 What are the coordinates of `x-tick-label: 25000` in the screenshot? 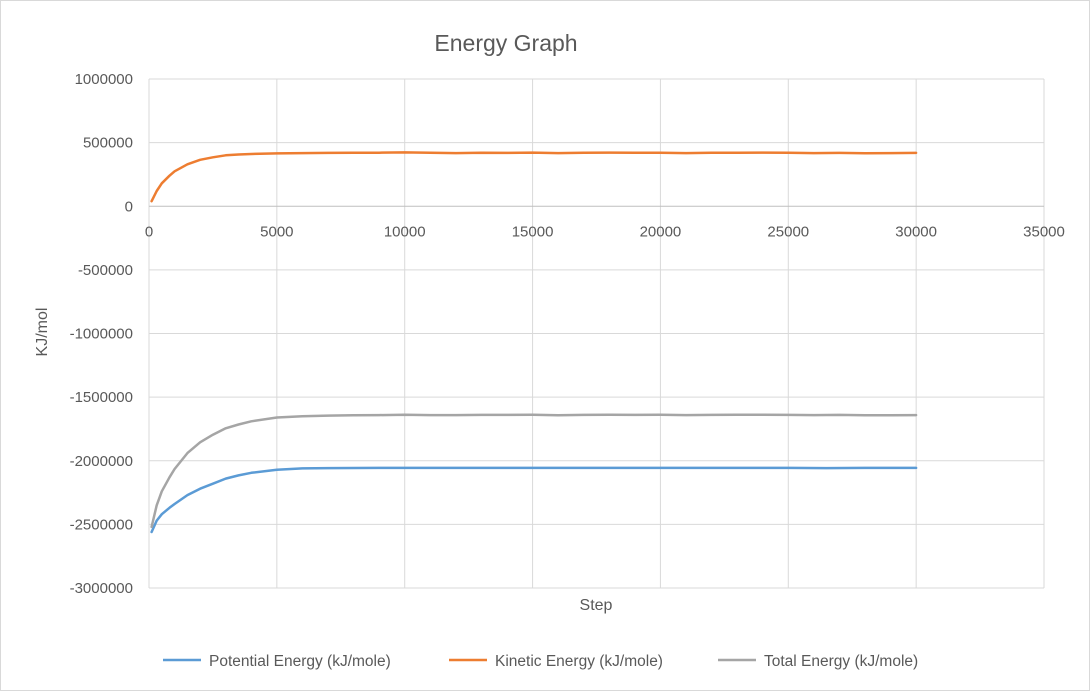 It's located at (788, 231).